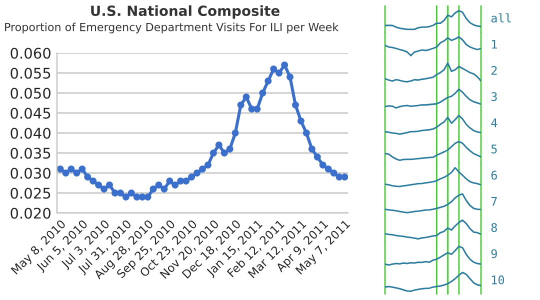 The height and width of the screenshot is (300, 540). Describe the element at coordinates (494, 253) in the screenshot. I see `series-label: 9` at that location.